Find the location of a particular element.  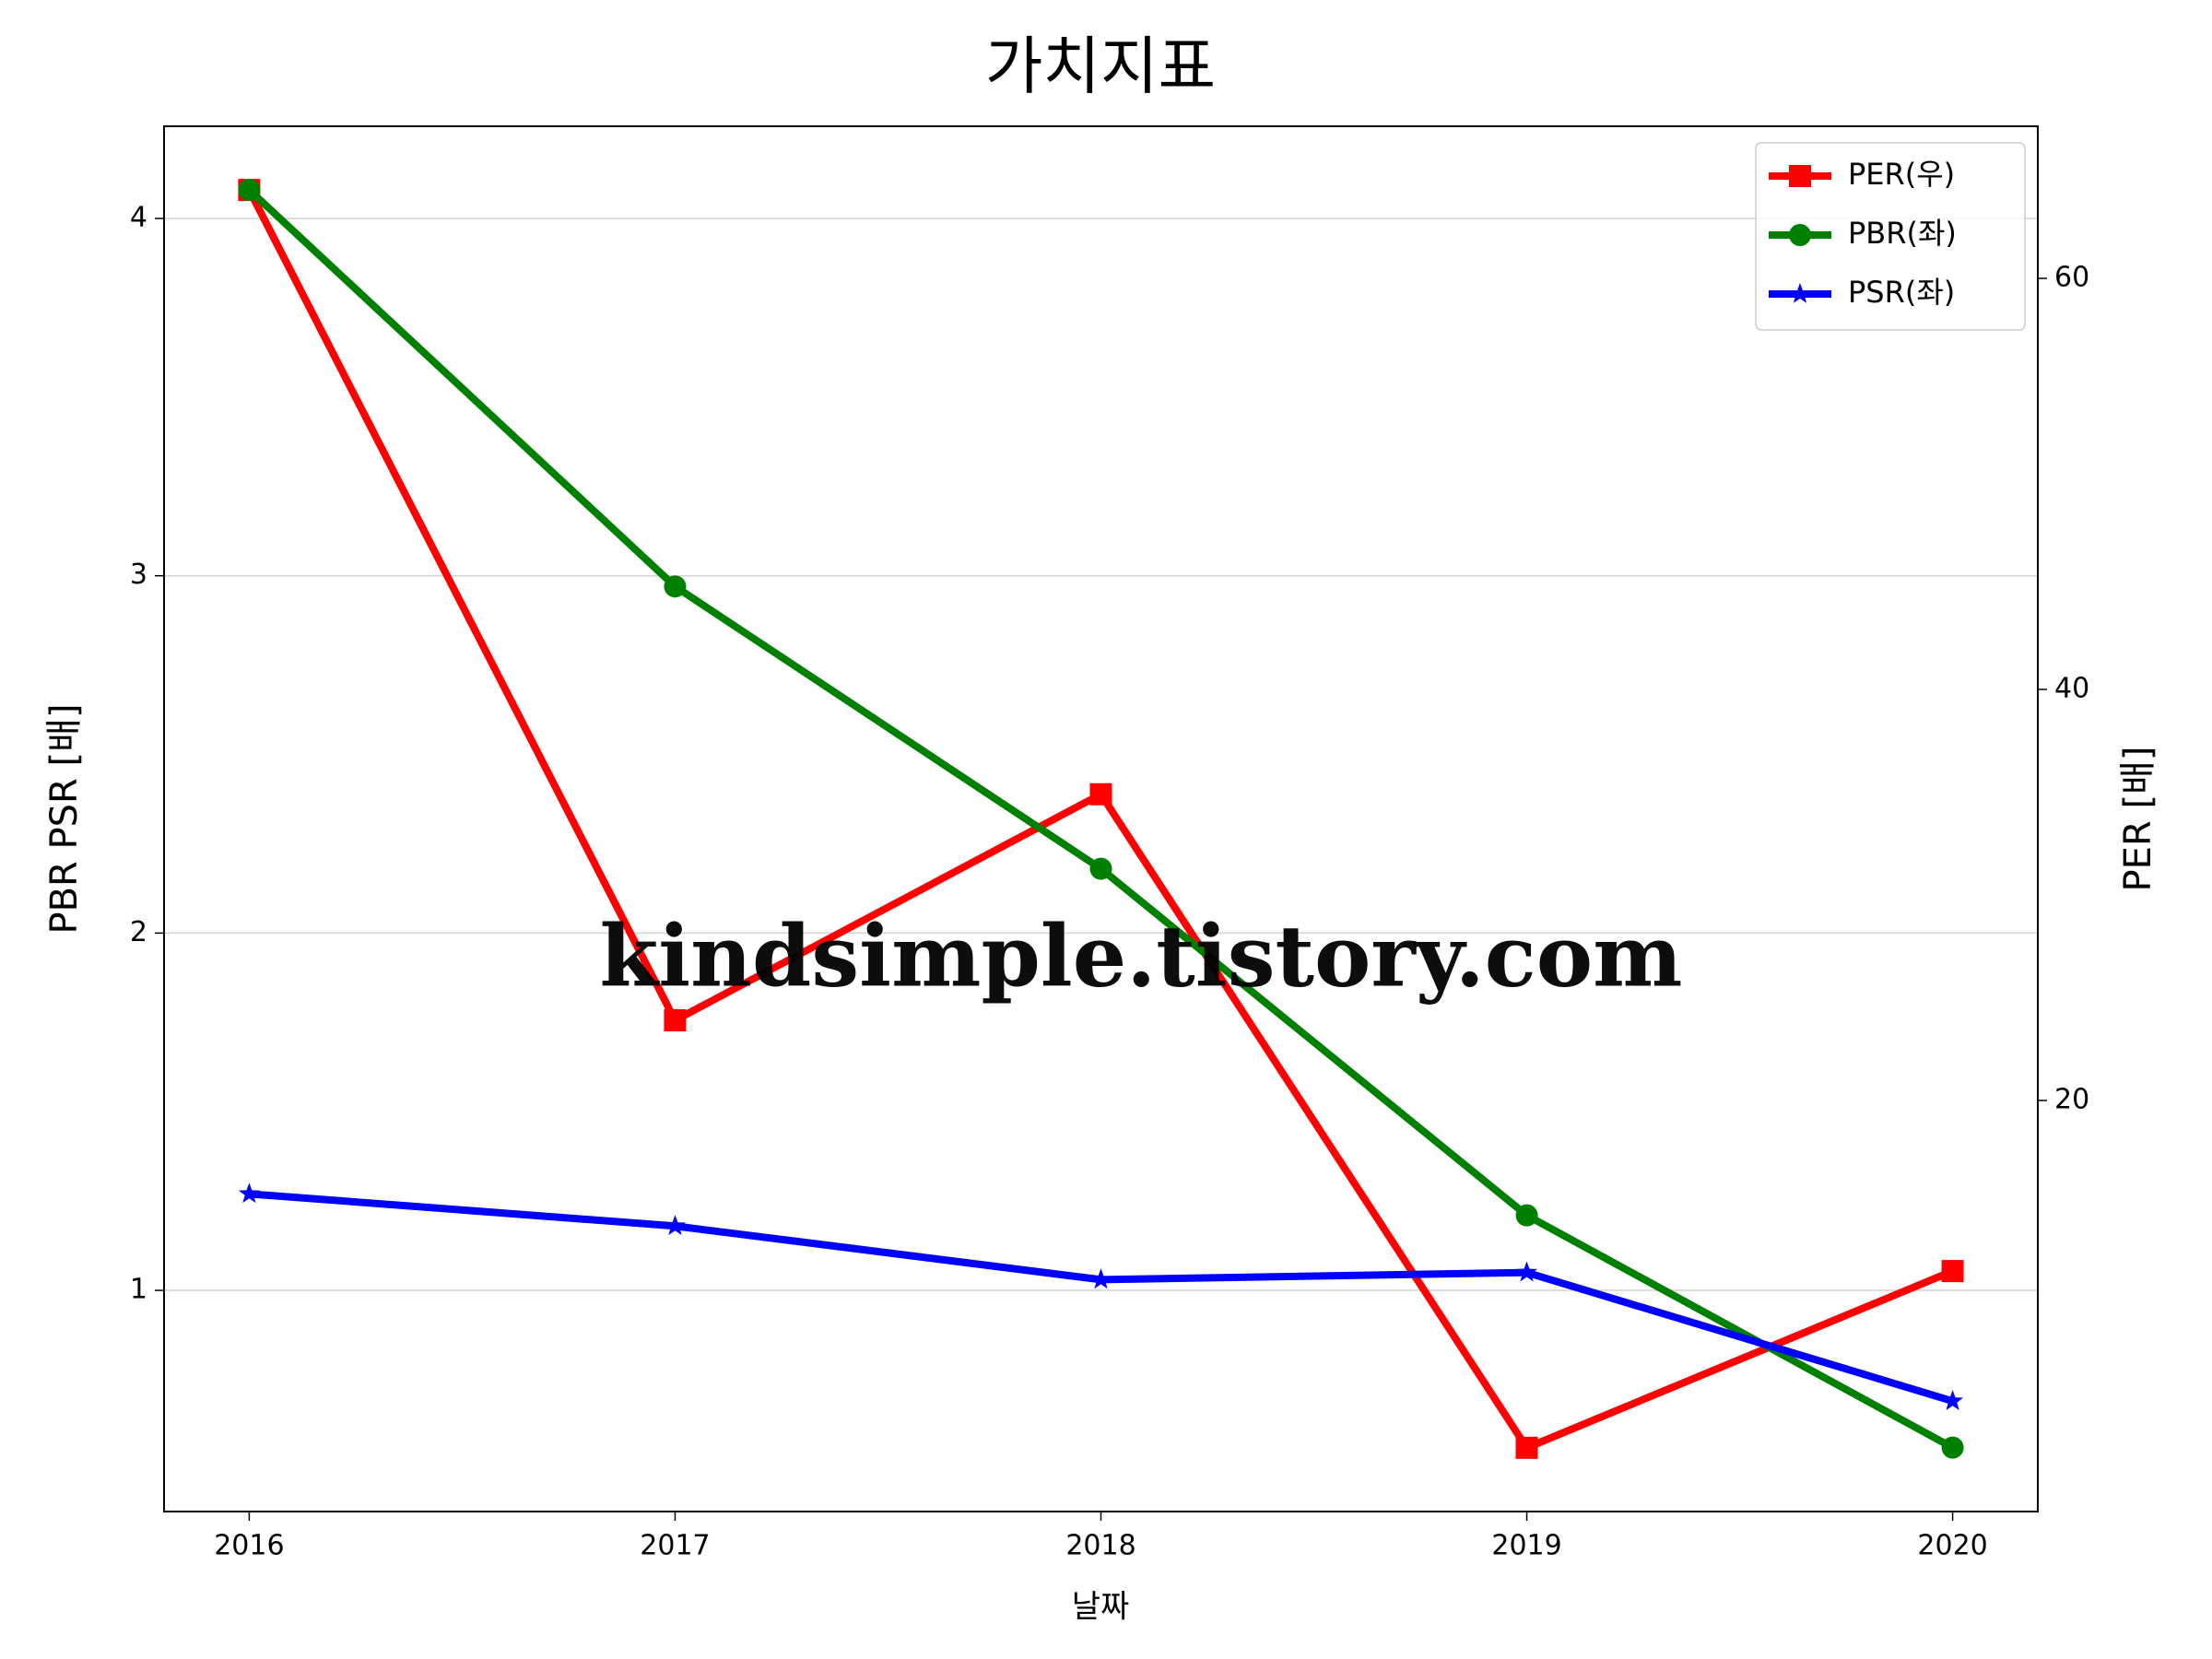

legend-box is located at coordinates (1890, 236).